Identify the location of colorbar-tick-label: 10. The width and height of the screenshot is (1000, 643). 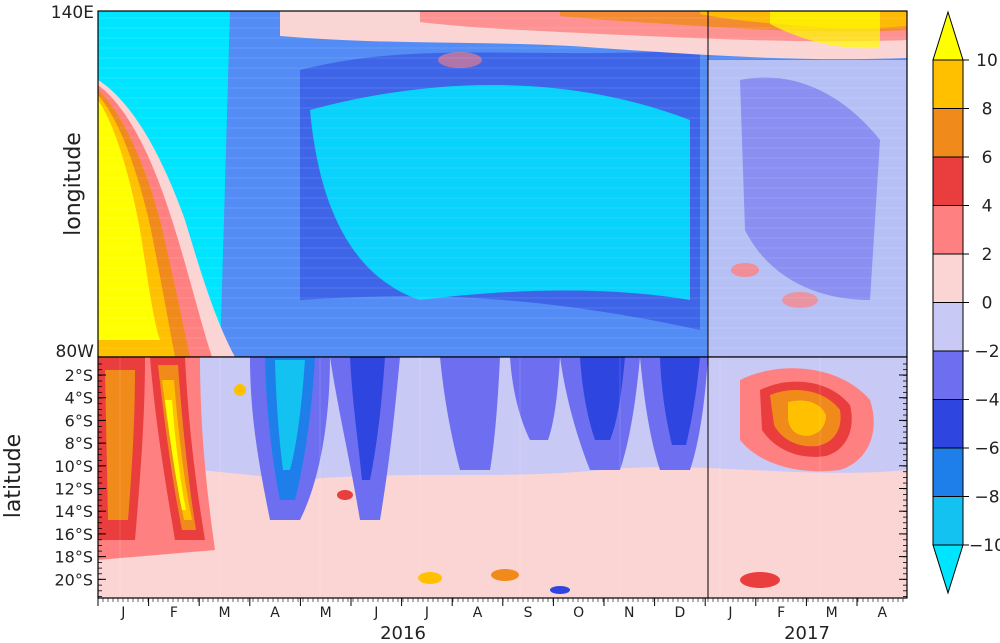
(987, 61).